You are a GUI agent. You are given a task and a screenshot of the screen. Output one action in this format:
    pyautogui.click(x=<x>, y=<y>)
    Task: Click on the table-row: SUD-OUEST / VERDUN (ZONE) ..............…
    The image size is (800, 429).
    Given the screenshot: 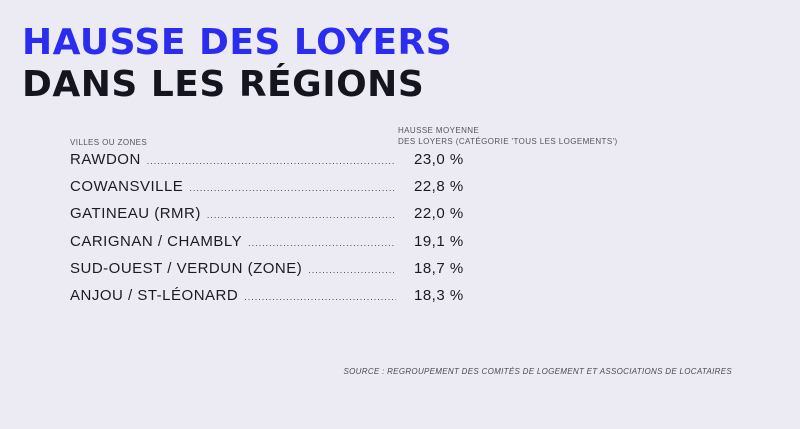 What is the action you would take?
    pyautogui.click(x=280, y=273)
    